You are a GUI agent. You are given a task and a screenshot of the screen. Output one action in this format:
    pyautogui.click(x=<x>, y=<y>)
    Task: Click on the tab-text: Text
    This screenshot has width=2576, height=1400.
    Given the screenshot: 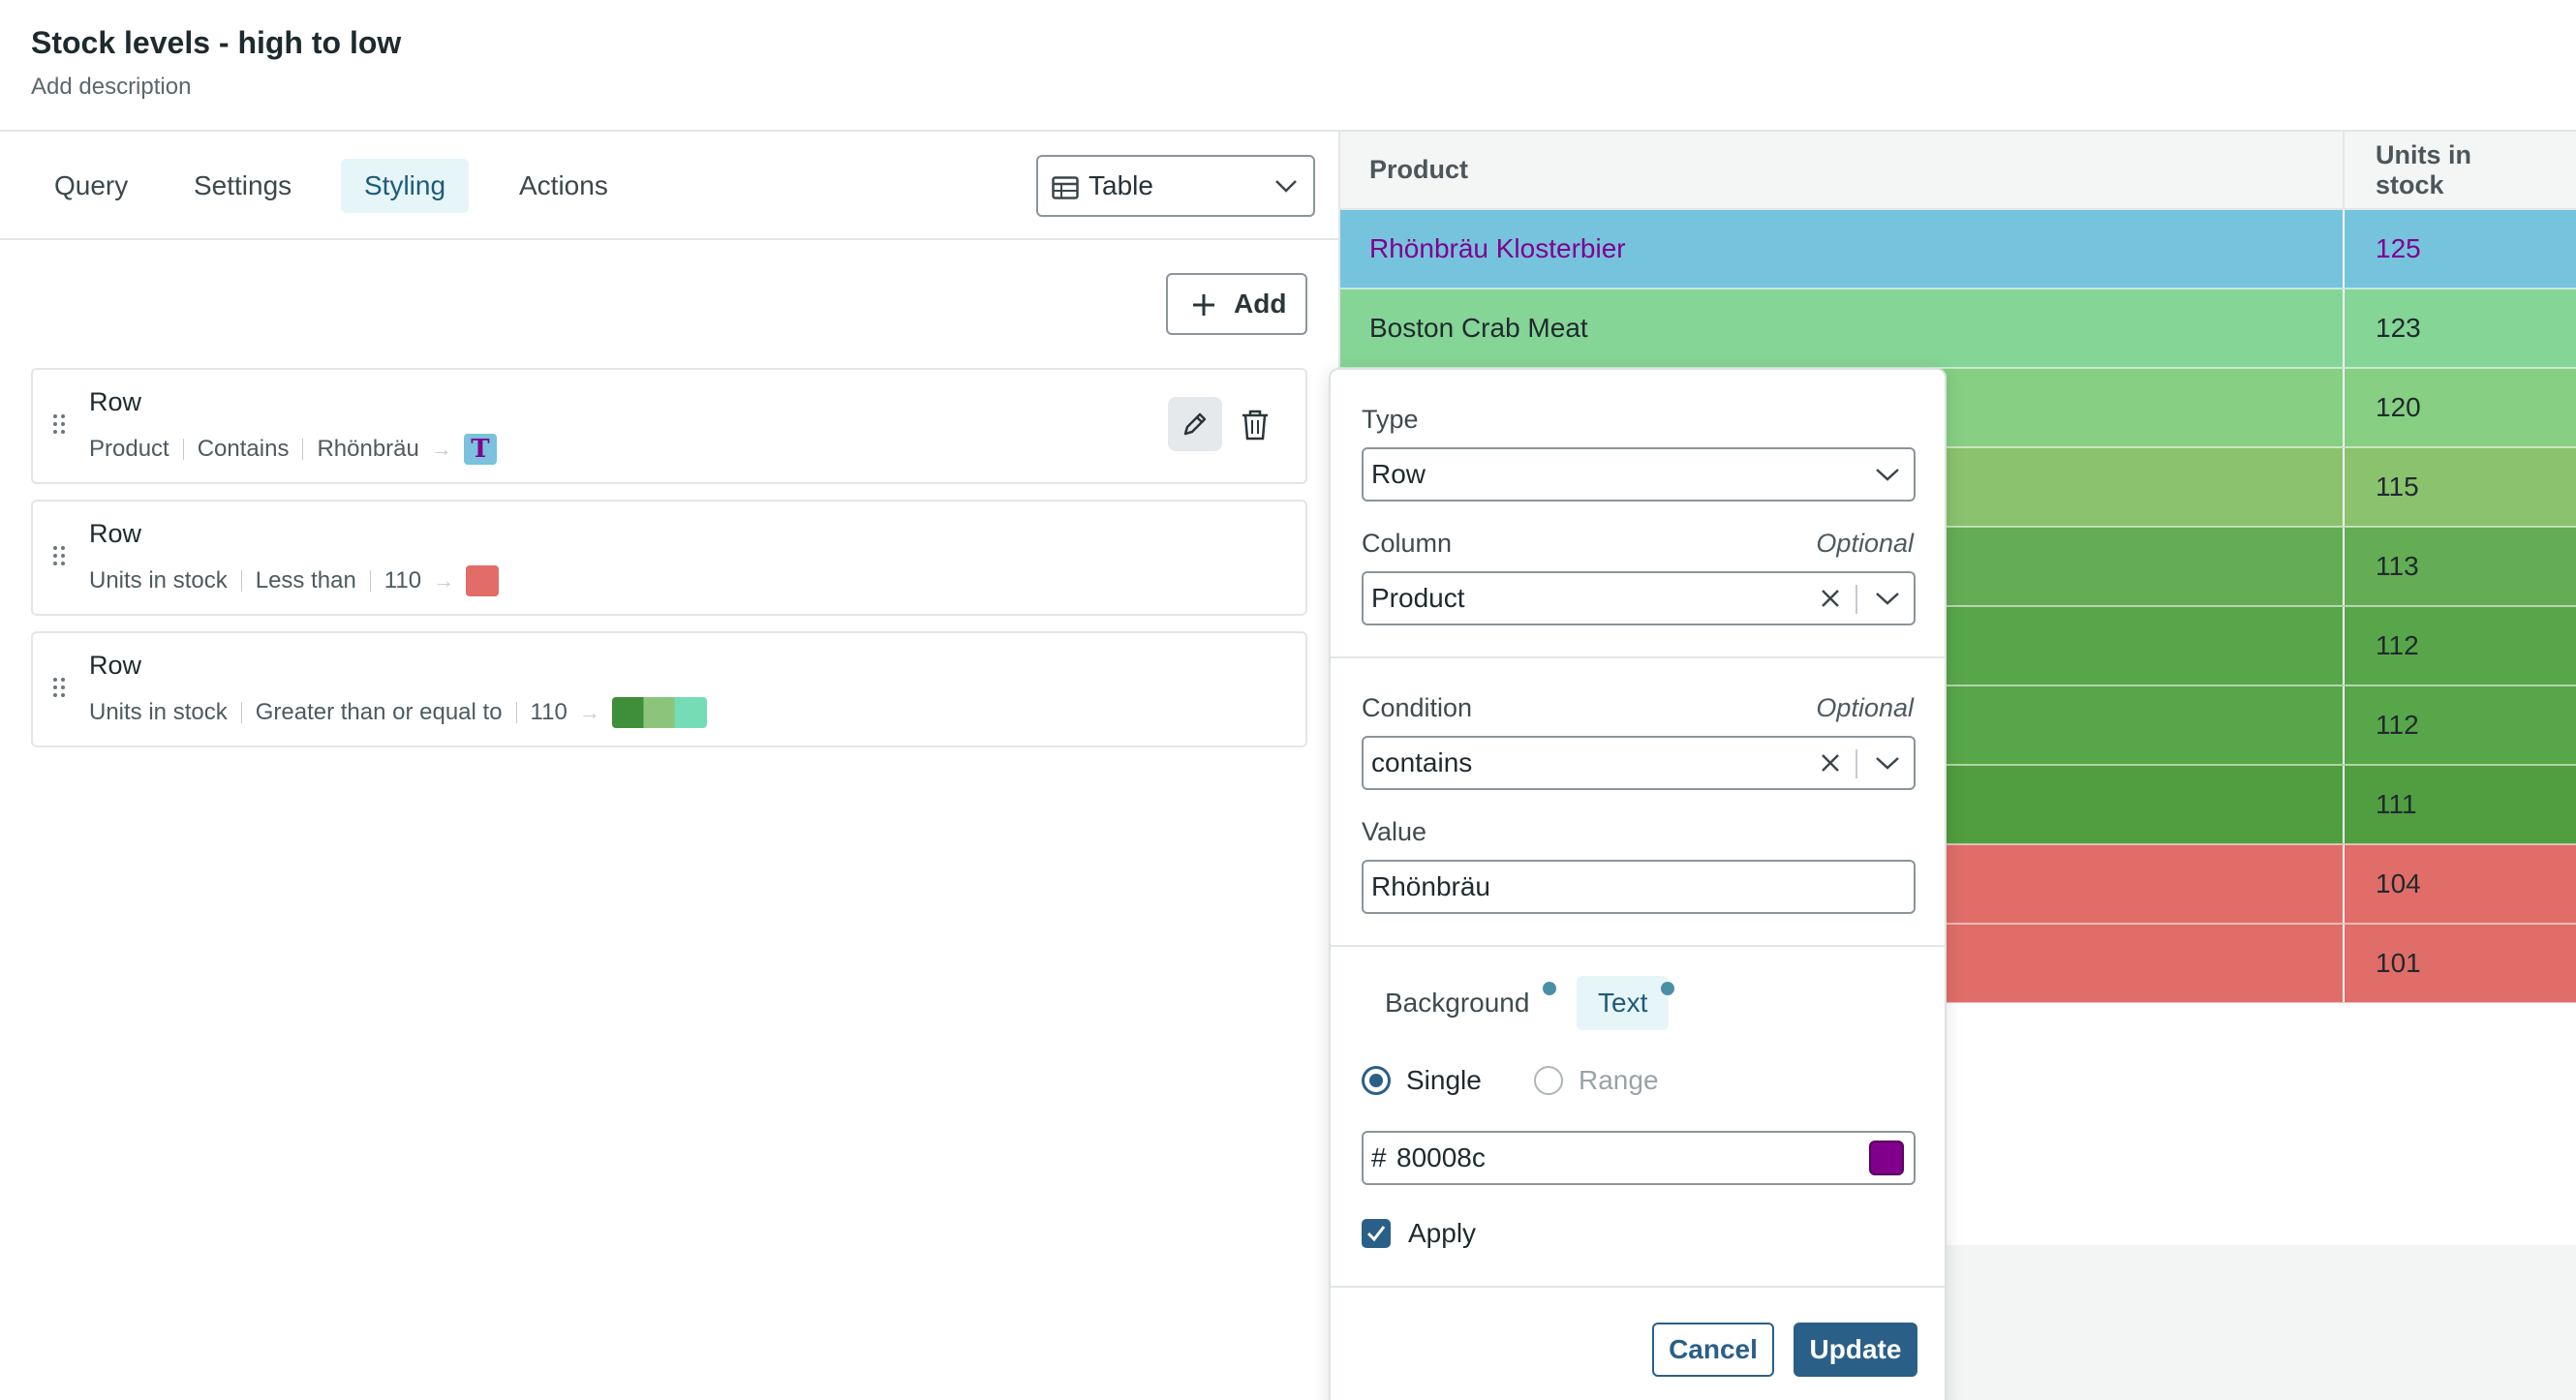 What is the action you would take?
    pyautogui.click(x=1626, y=1003)
    